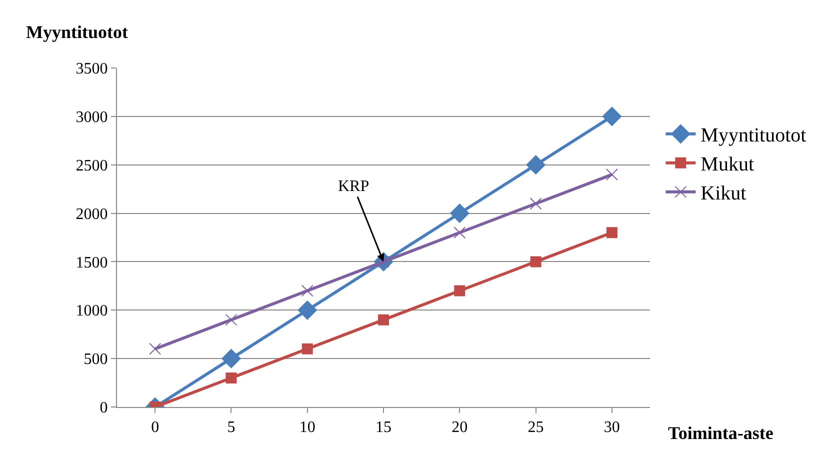  What do you see at coordinates (104, 408) in the screenshot?
I see `y-tick-label: 0` at bounding box center [104, 408].